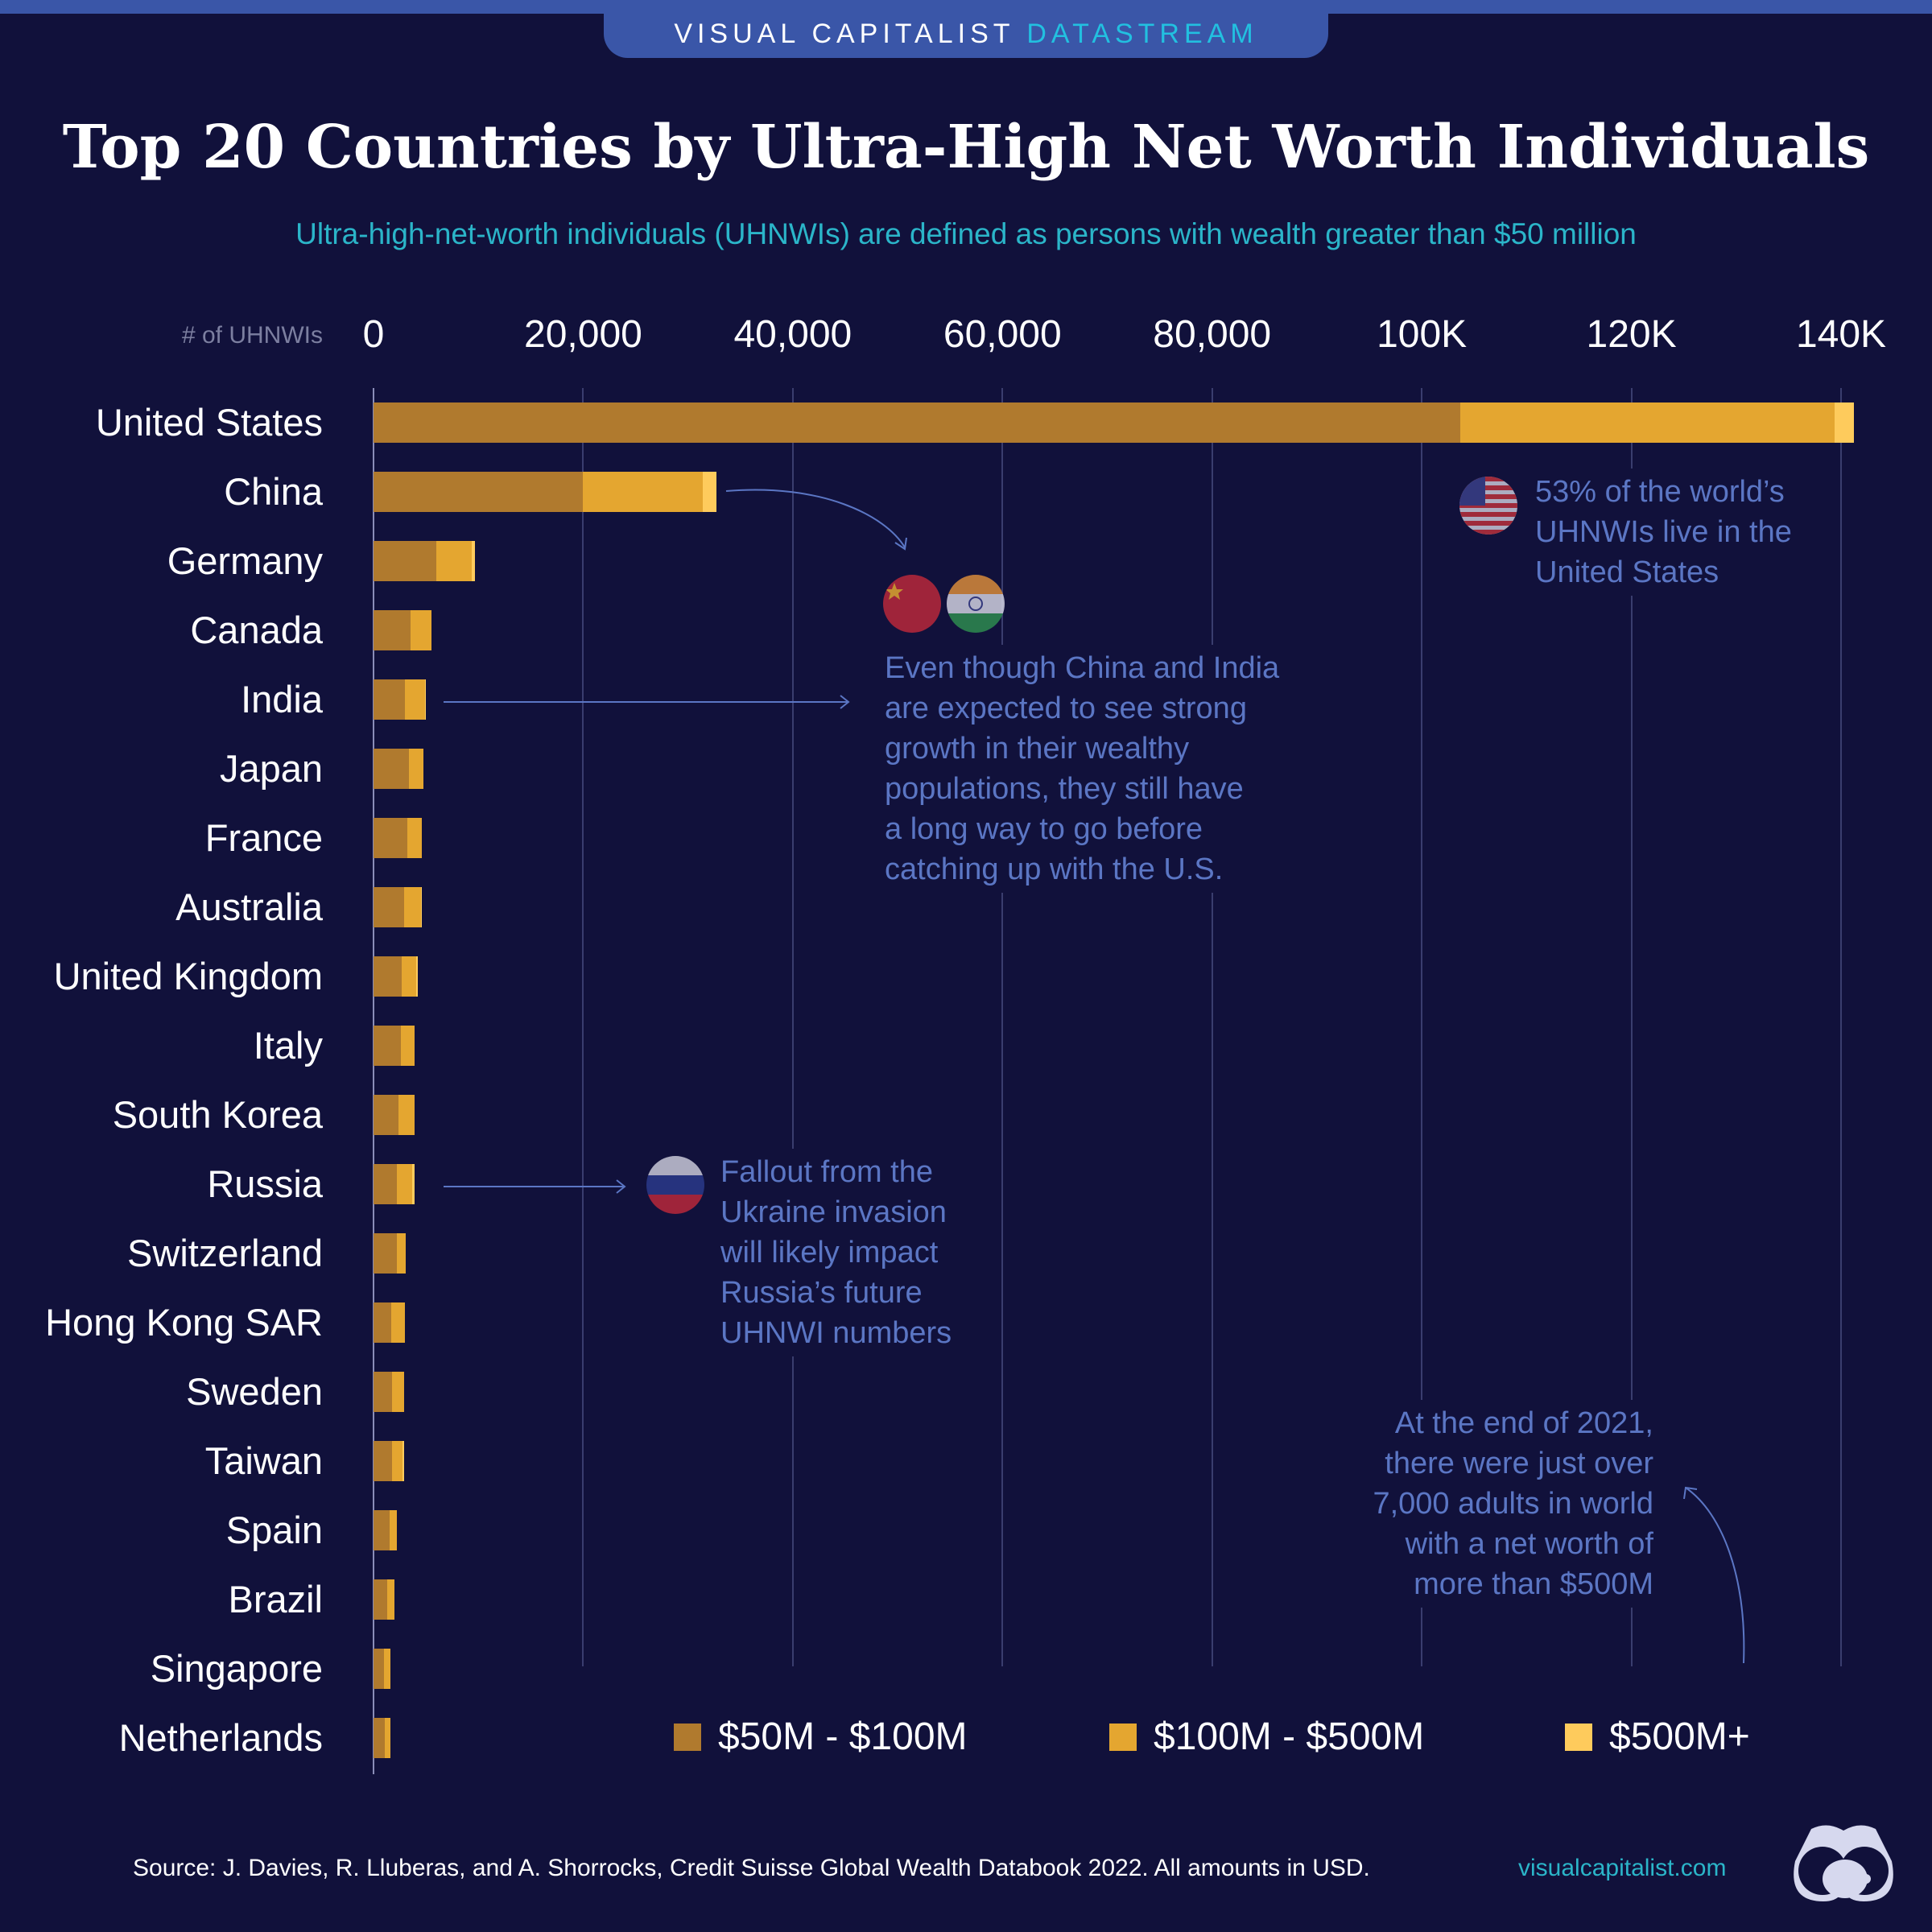 Image resolution: width=1932 pixels, height=1932 pixels. What do you see at coordinates (1627, 572) in the screenshot?
I see `us-annotation-line: United States` at bounding box center [1627, 572].